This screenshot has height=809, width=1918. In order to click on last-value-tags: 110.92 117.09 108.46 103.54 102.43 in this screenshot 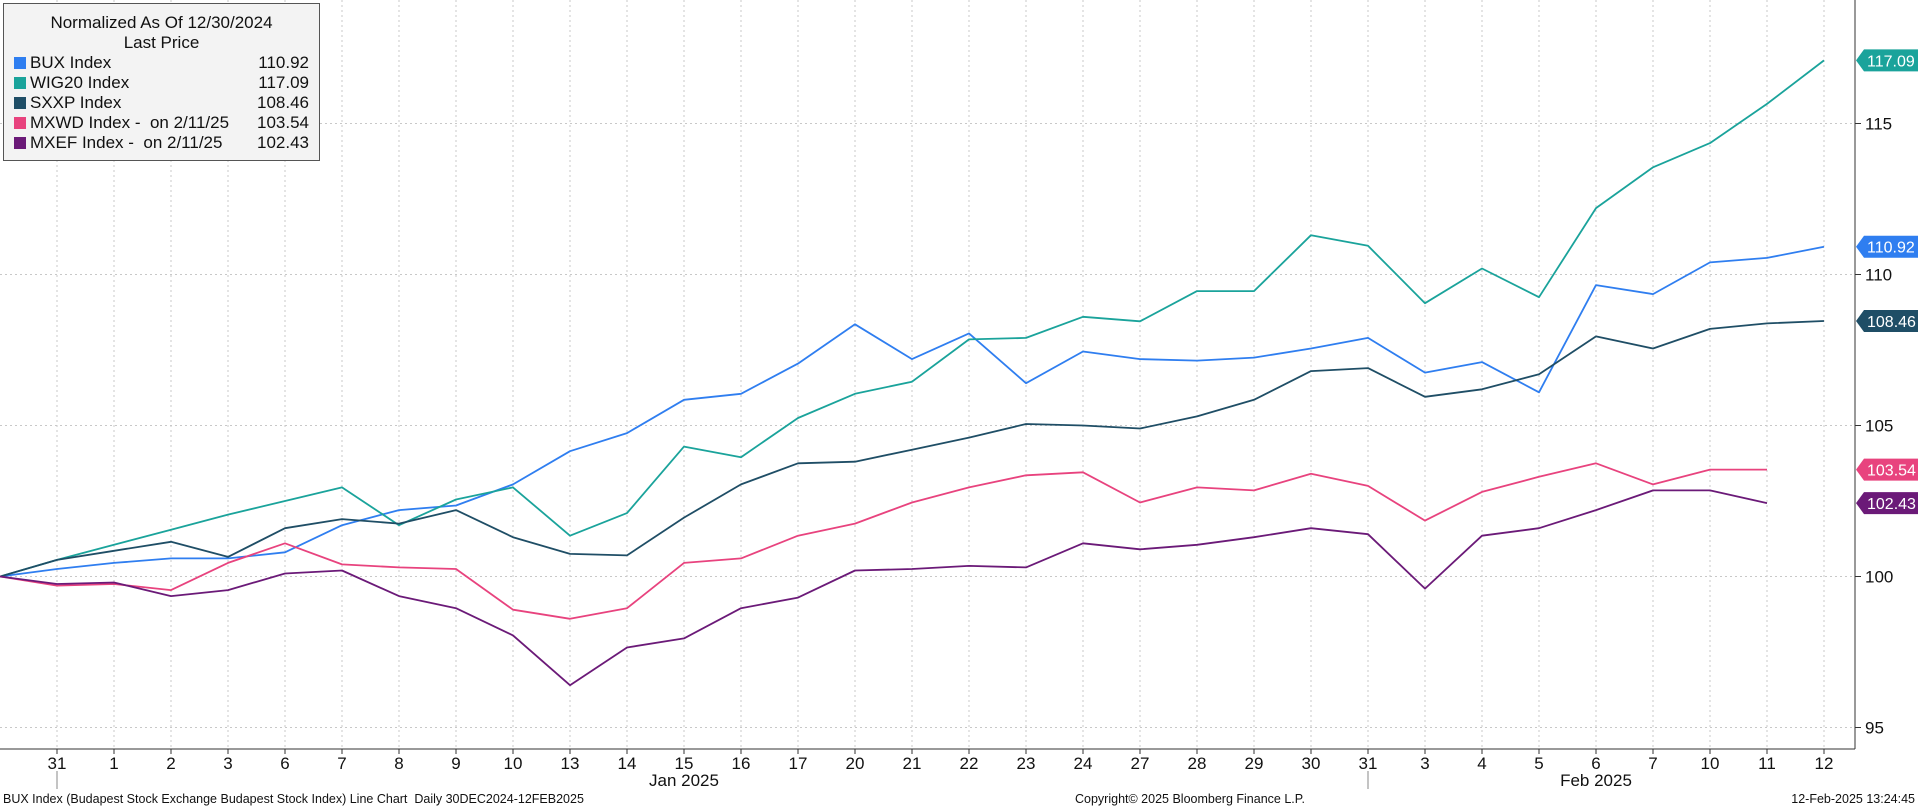, I will do `click(1887, 282)`.